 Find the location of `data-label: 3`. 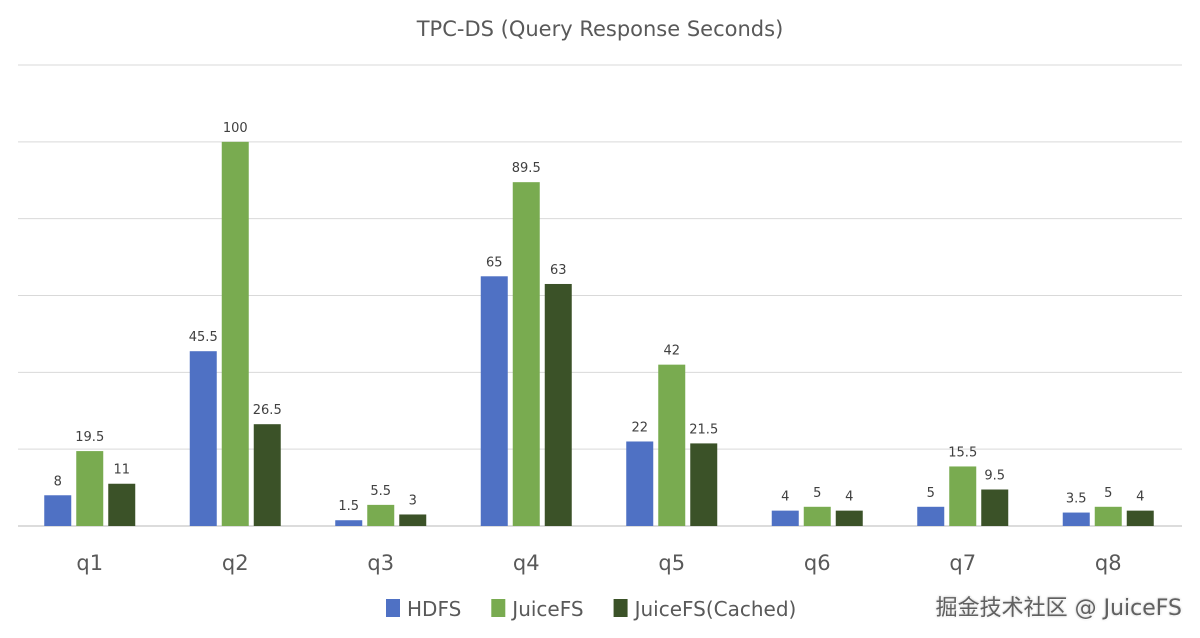

data-label: 3 is located at coordinates (413, 500).